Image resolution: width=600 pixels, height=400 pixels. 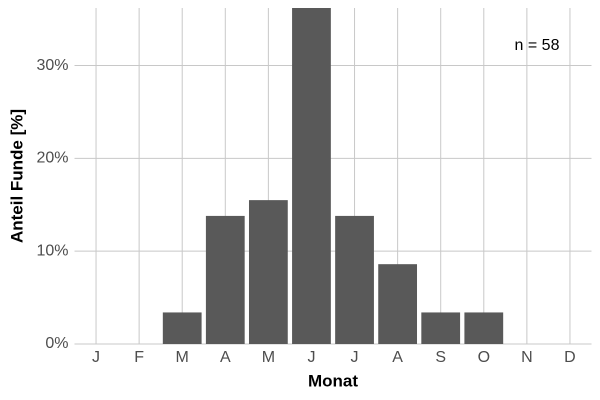 What do you see at coordinates (52, 65) in the screenshot?
I see `y-tick-label: 30%` at bounding box center [52, 65].